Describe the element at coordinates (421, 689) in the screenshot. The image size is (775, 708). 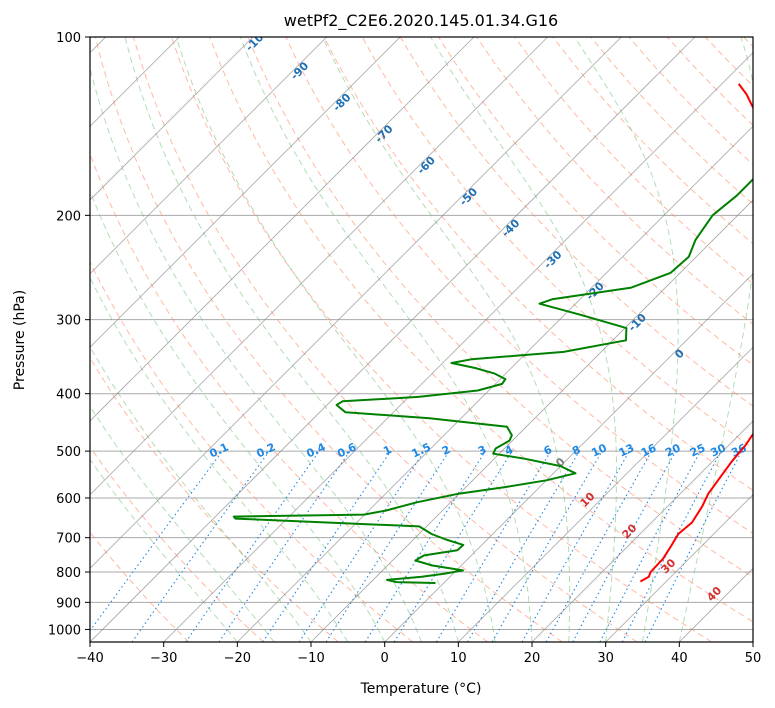
I see `x-axis-title: Temperature (°C)` at that location.